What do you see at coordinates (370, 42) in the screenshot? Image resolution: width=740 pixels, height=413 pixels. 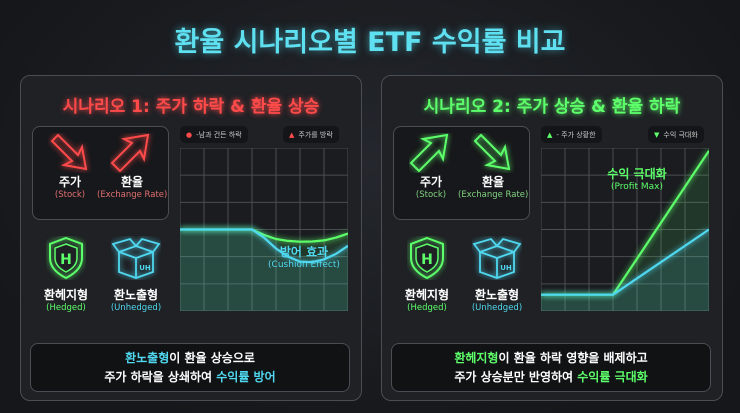 I see `page-title: 환율 시나리오별 ETF 수익률 비교` at bounding box center [370, 42].